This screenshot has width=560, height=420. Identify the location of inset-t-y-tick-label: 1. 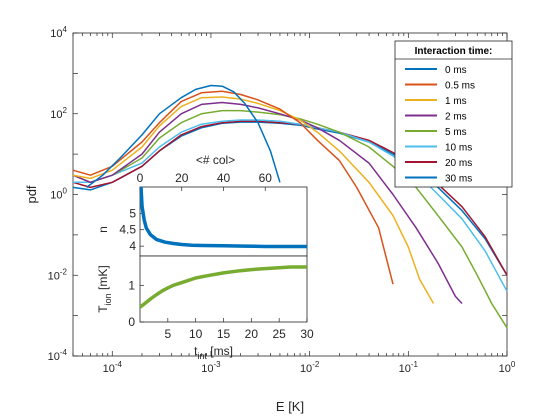
(131, 285).